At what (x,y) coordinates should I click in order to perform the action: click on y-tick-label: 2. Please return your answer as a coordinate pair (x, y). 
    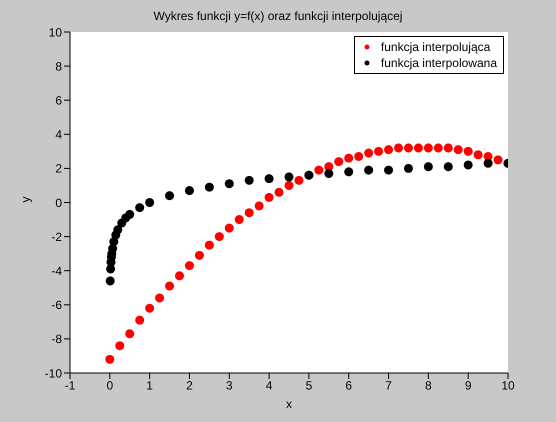
    Looking at the image, I should click on (58, 169).